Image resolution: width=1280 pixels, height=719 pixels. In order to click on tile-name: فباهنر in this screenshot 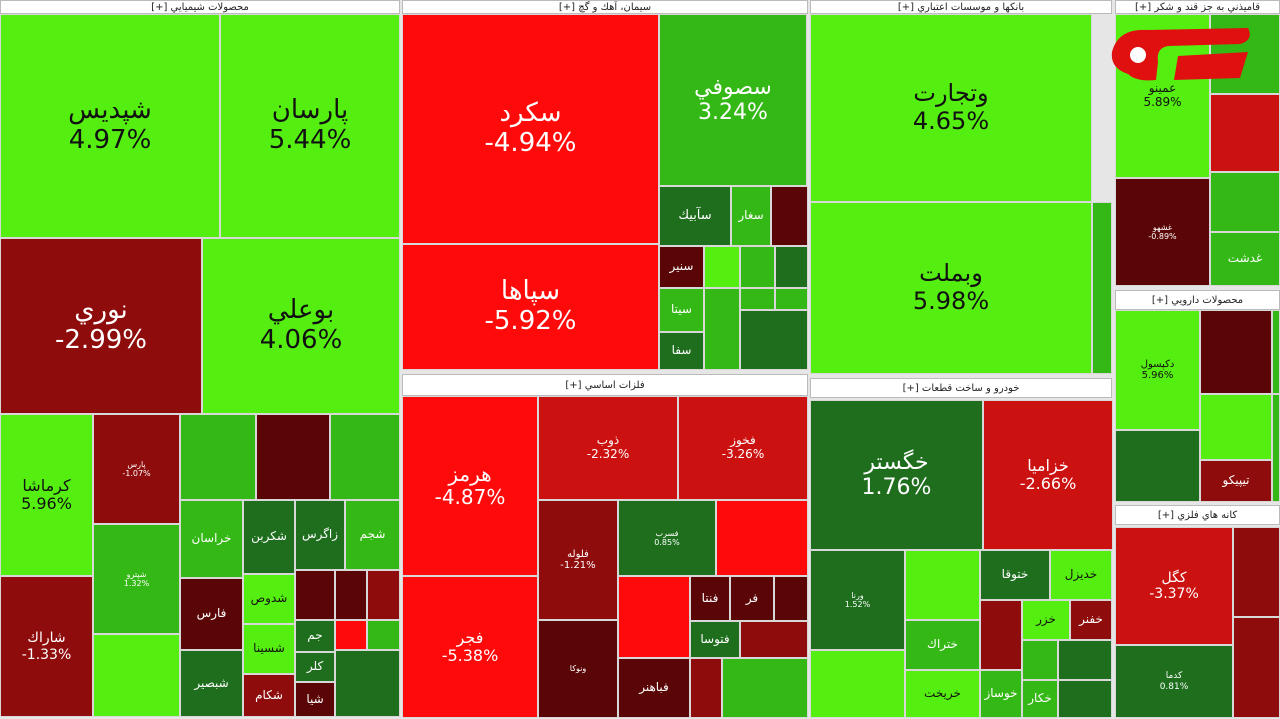, I will do `click(654, 687)`.